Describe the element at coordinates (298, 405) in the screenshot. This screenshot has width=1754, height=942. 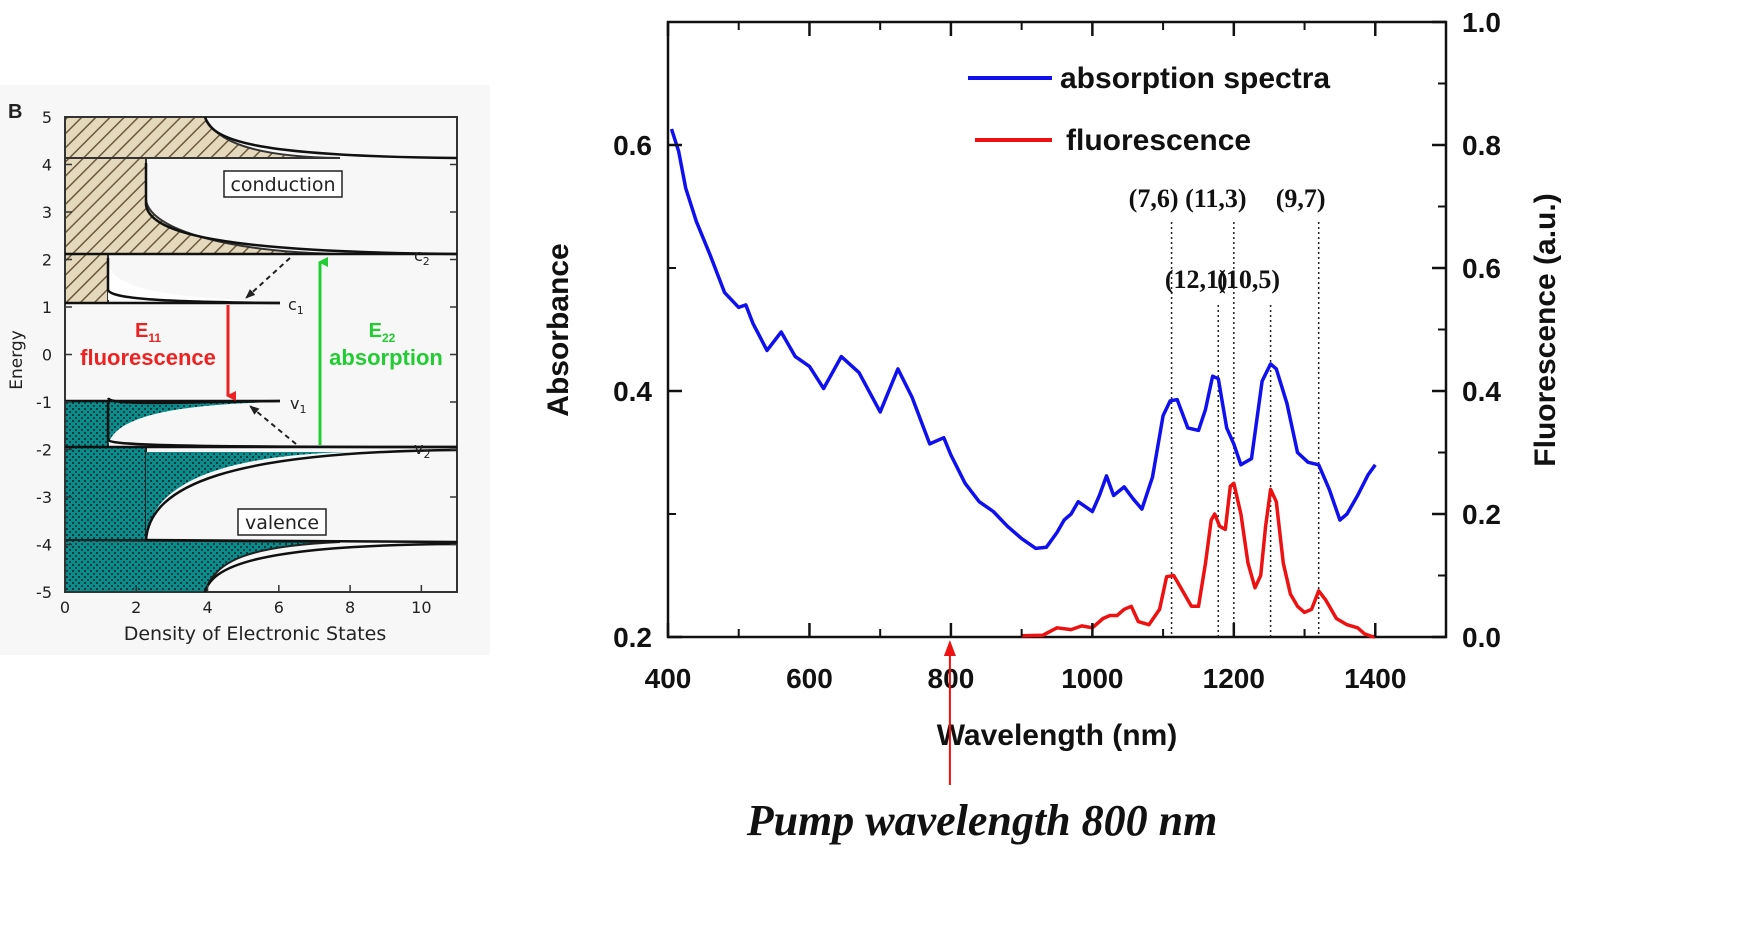
I see `v1-label: v1` at that location.